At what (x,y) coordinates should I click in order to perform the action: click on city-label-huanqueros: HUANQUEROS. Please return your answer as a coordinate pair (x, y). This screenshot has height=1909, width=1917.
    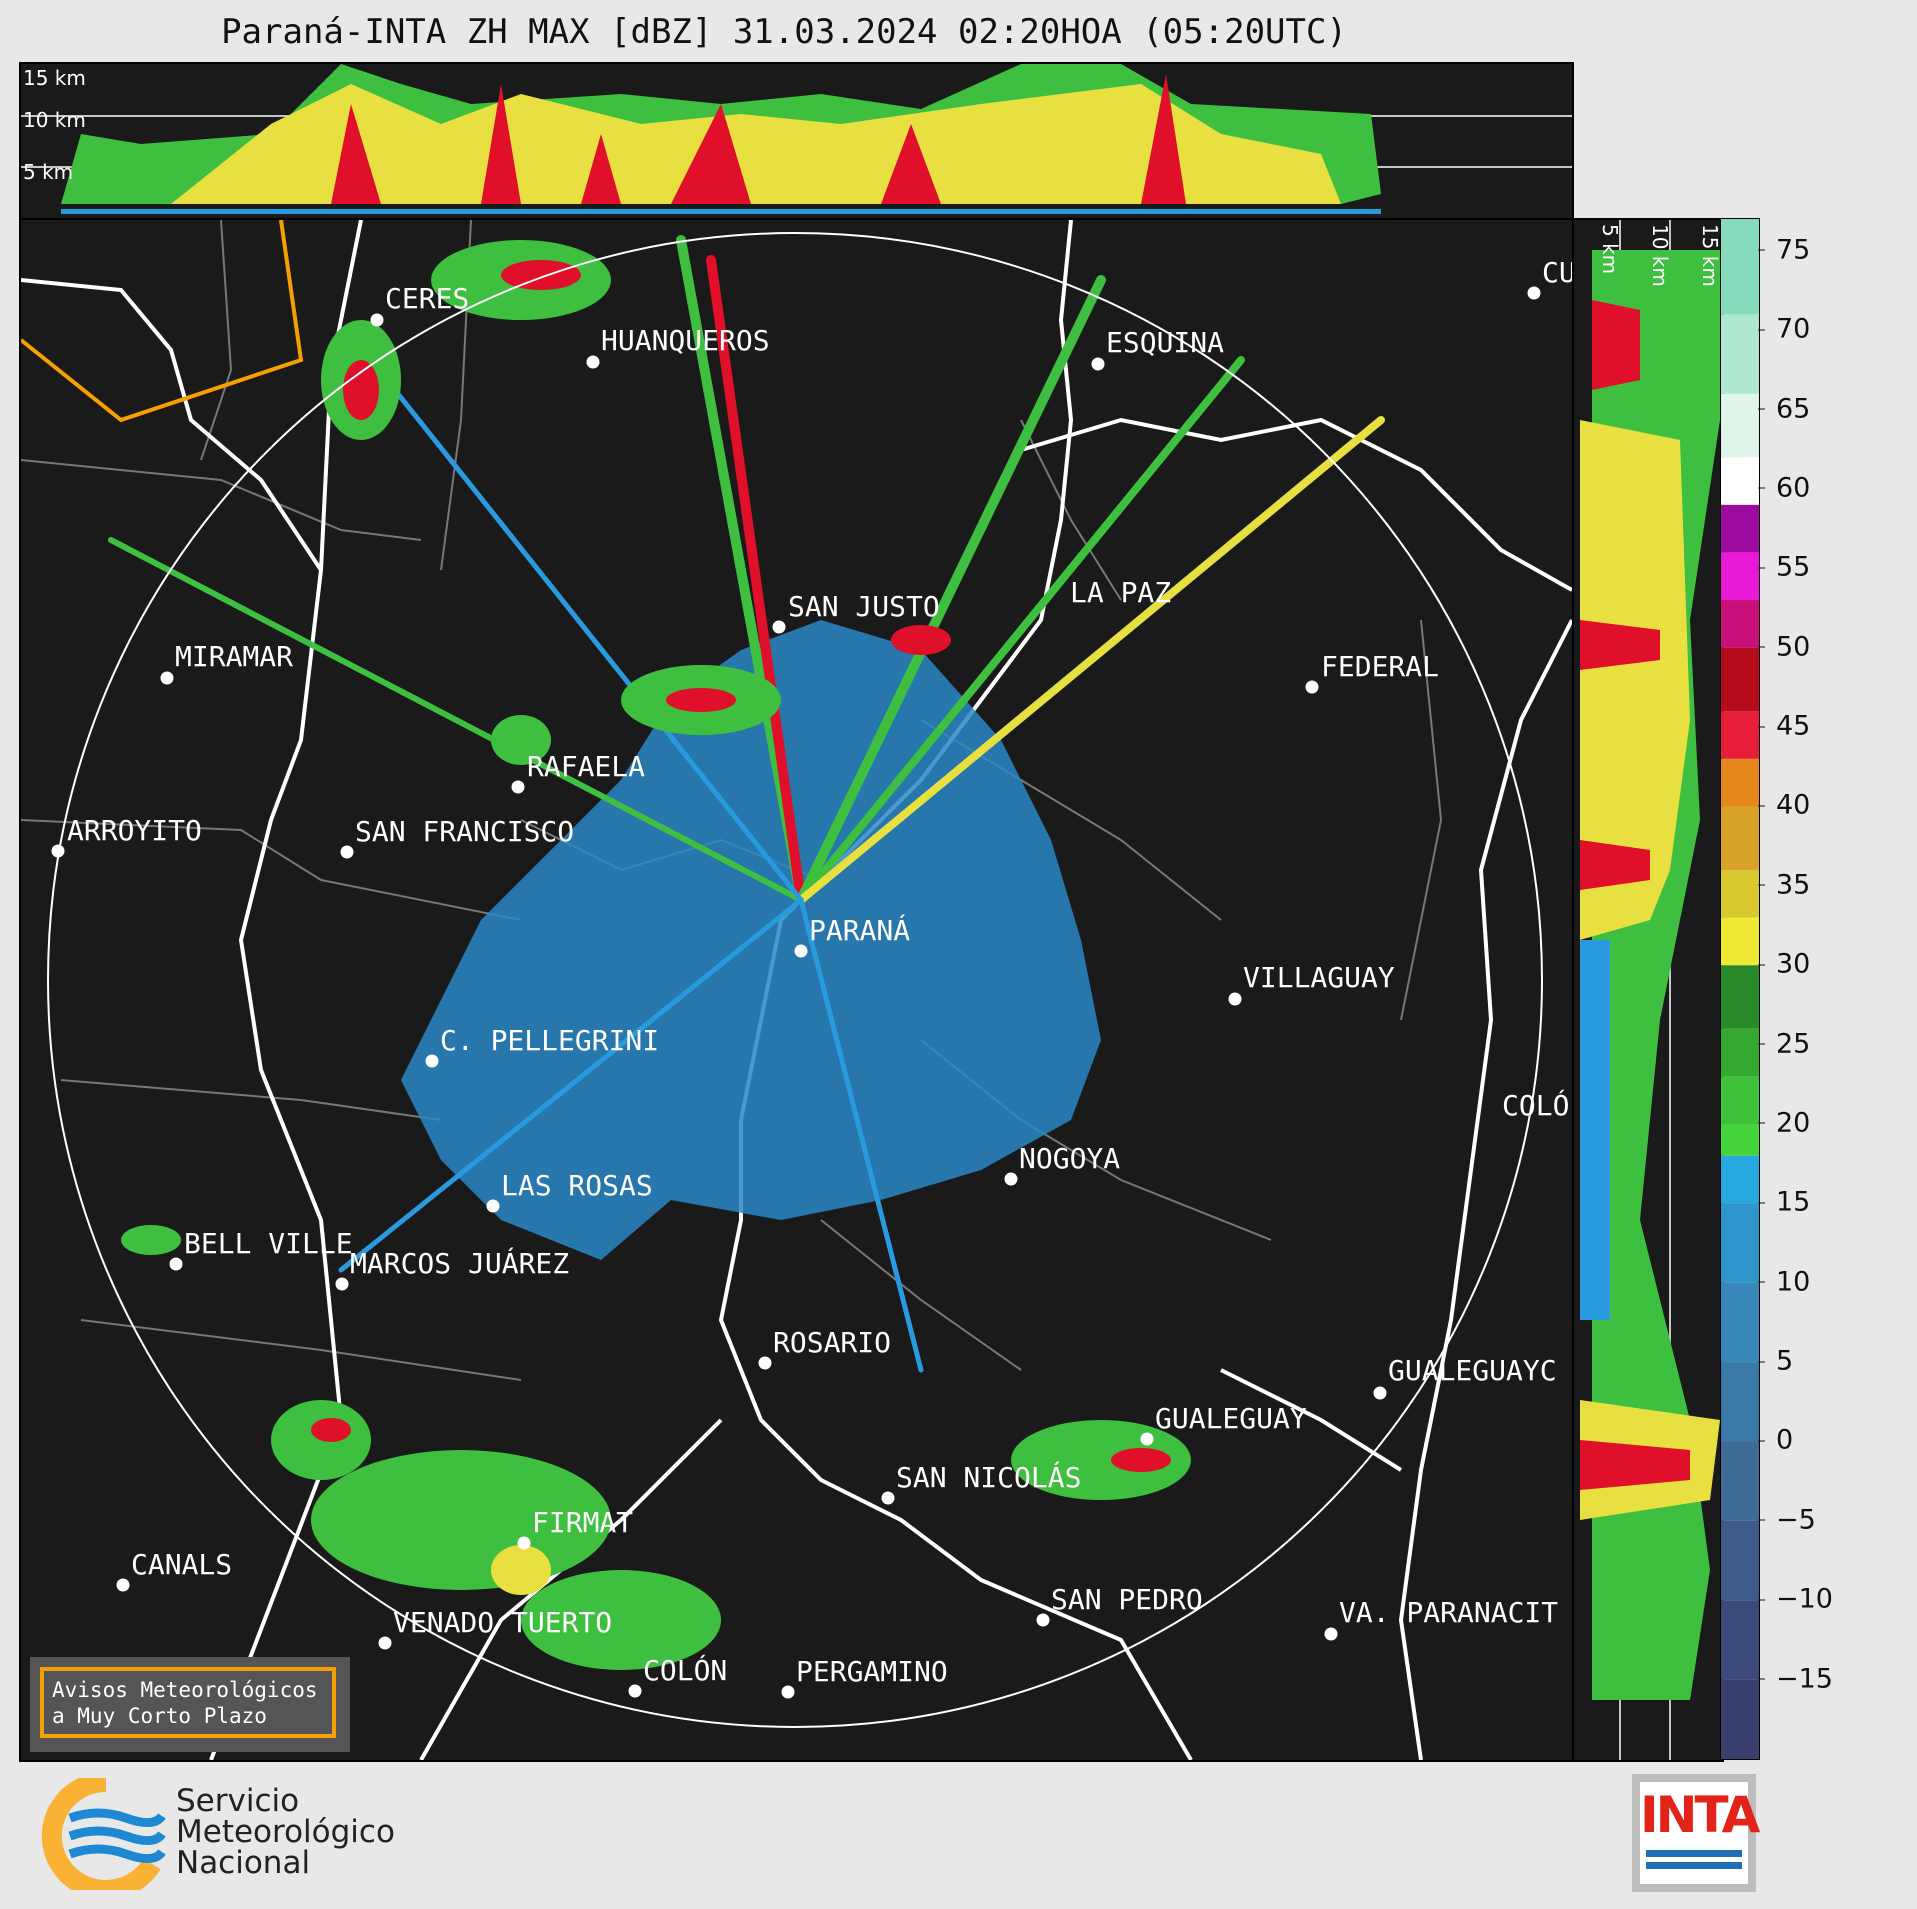
    Looking at the image, I should click on (685, 340).